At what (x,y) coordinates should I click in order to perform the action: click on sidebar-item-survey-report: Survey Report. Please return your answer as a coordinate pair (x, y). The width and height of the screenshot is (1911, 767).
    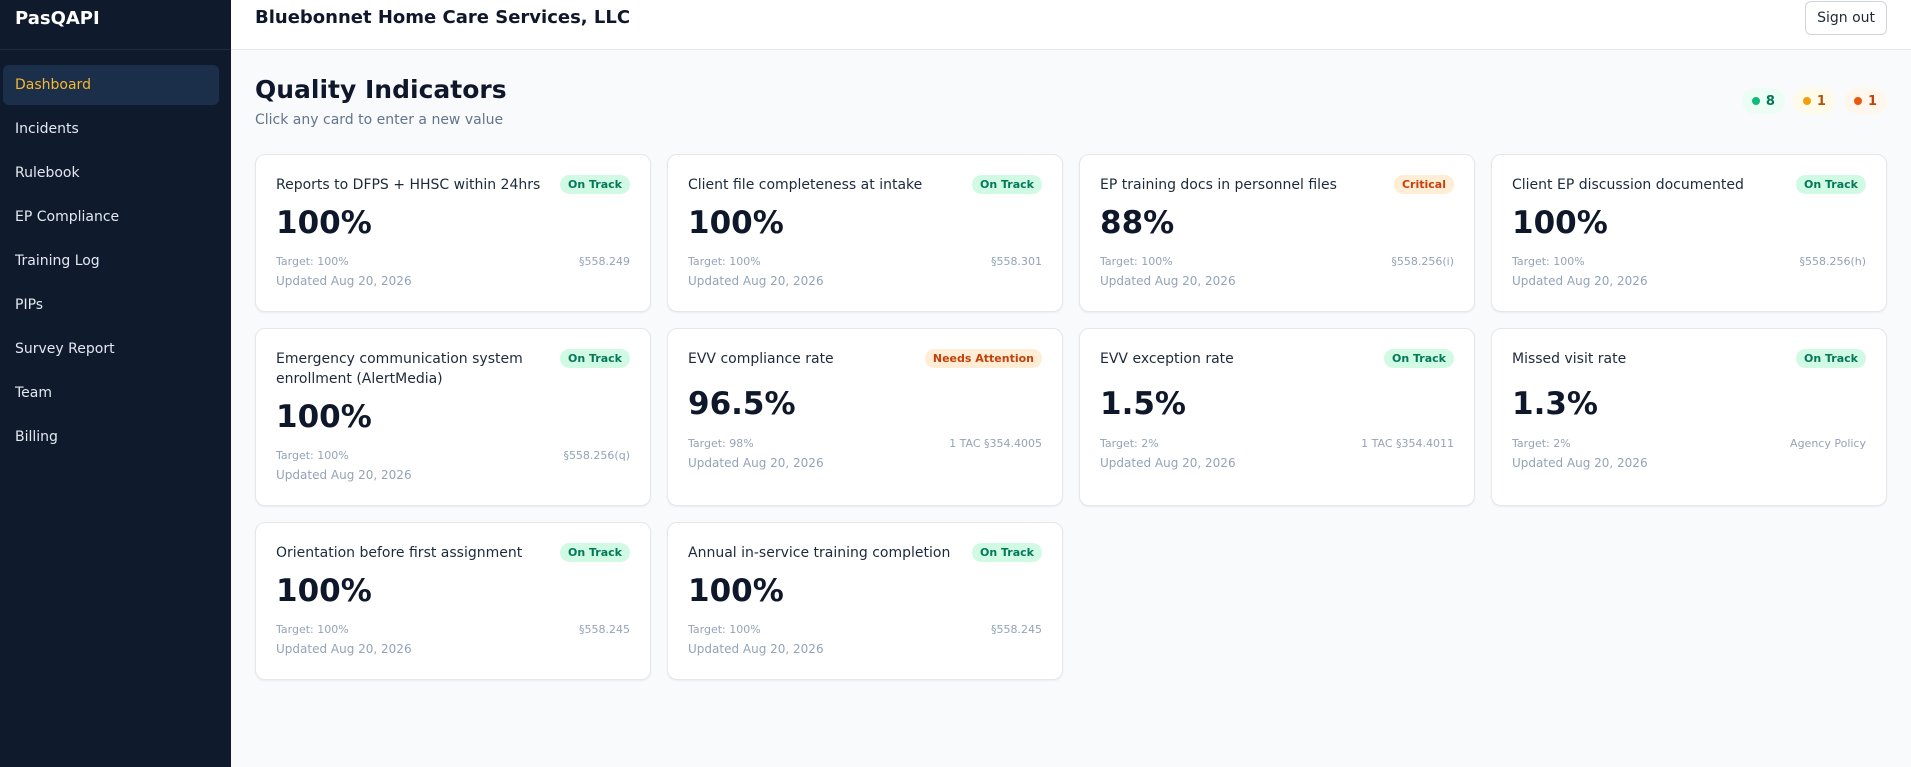
    Looking at the image, I should click on (65, 349).